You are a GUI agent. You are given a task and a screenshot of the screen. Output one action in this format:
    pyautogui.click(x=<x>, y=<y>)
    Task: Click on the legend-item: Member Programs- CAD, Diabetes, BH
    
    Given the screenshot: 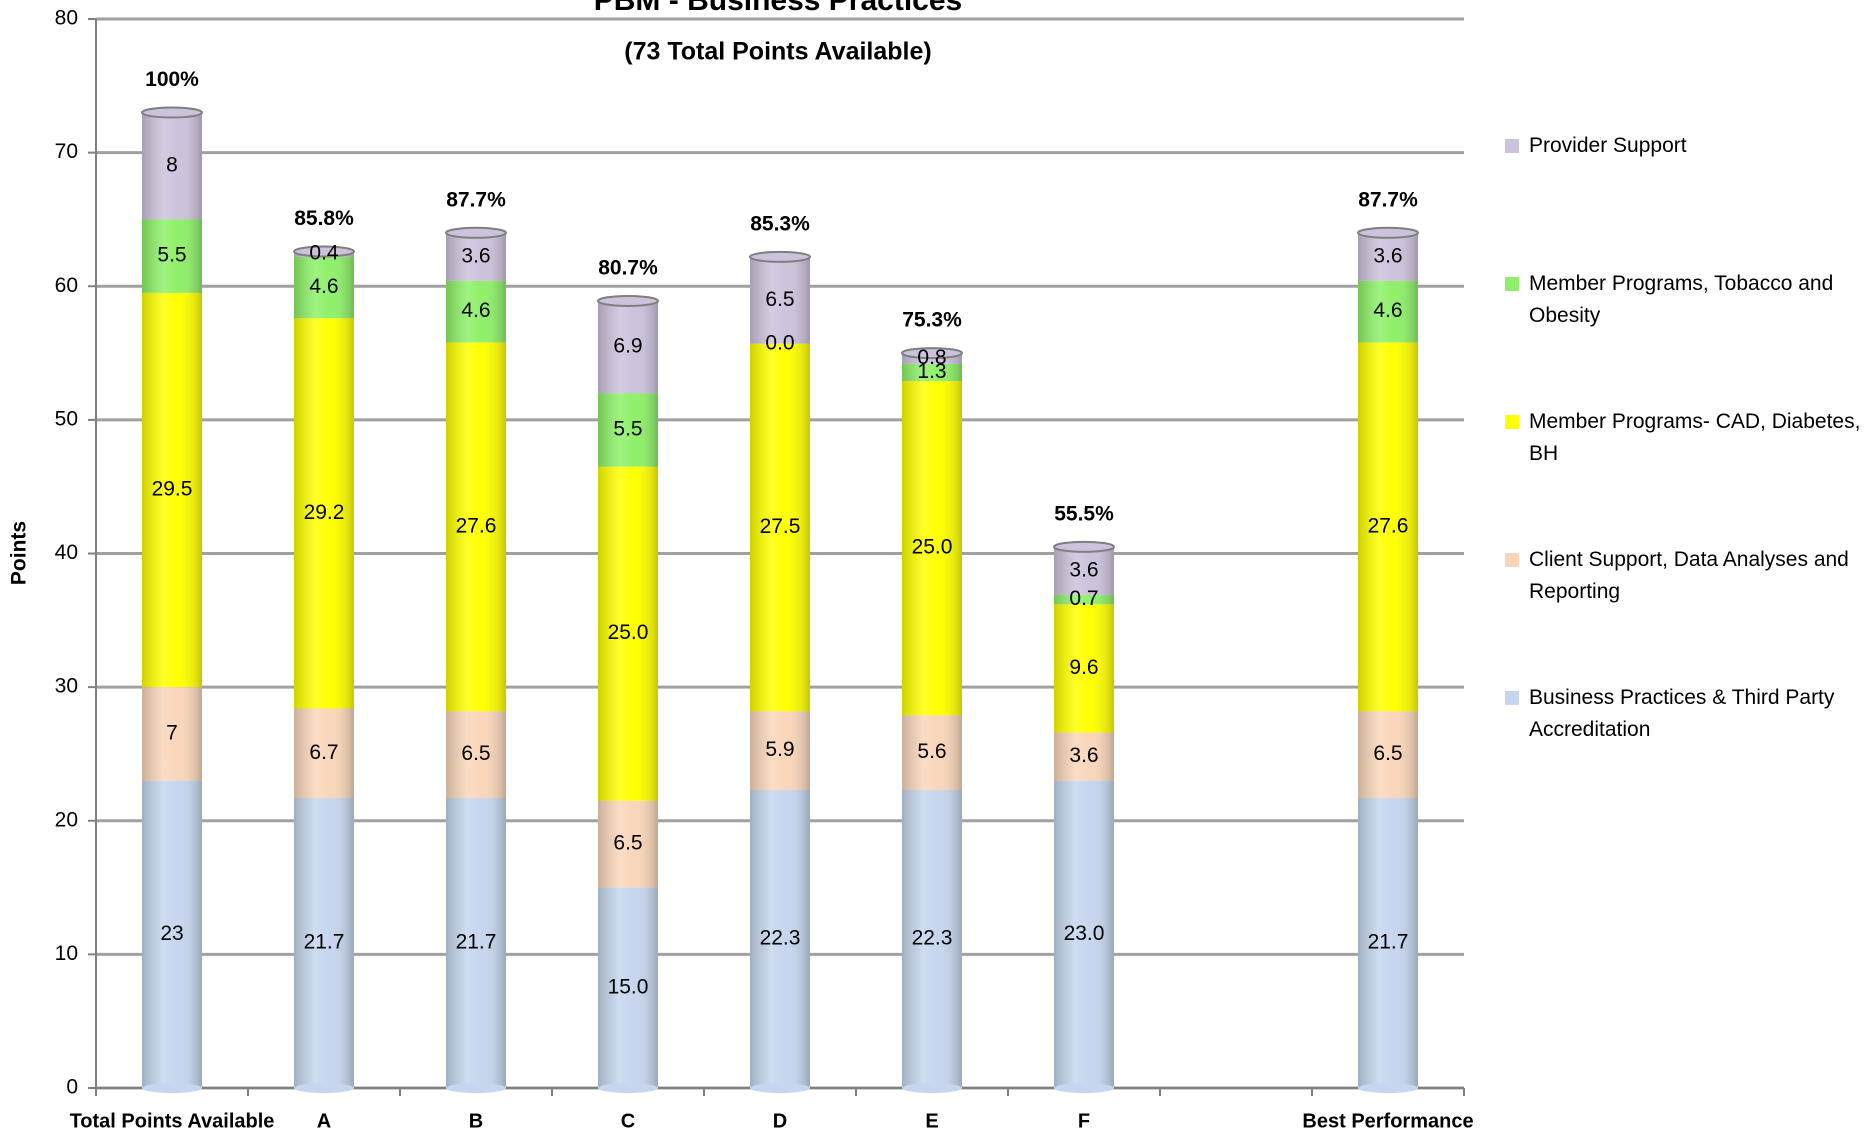 What is the action you would take?
    pyautogui.click(x=1686, y=438)
    